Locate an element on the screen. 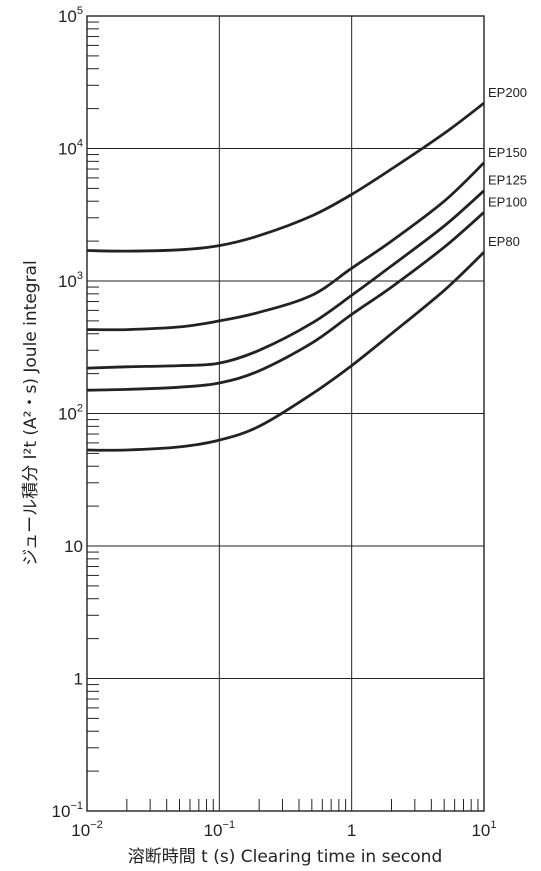  series-label-ep100: EP100 is located at coordinates (507, 201).